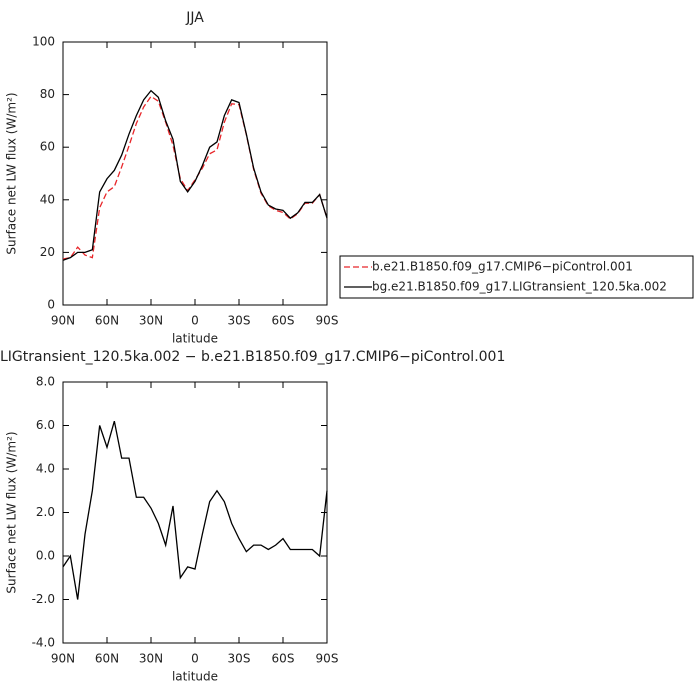 The image size is (700, 700). Describe the element at coordinates (43, 42) in the screenshot. I see `y-tick-label: 100` at that location.